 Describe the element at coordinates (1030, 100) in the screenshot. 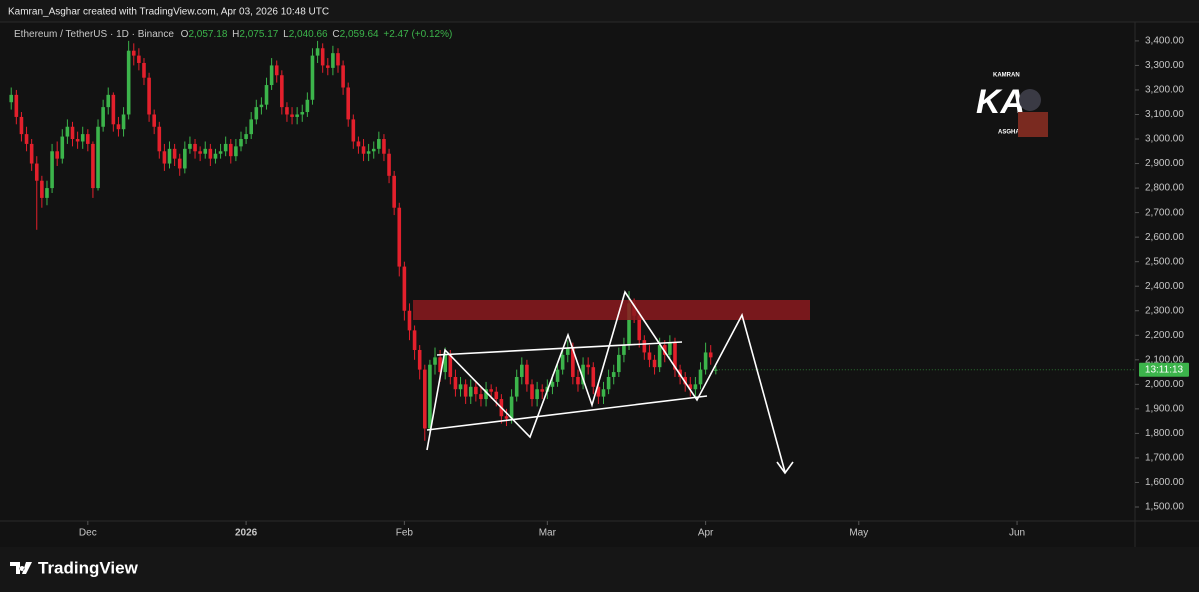

I see `watermark-face` at that location.